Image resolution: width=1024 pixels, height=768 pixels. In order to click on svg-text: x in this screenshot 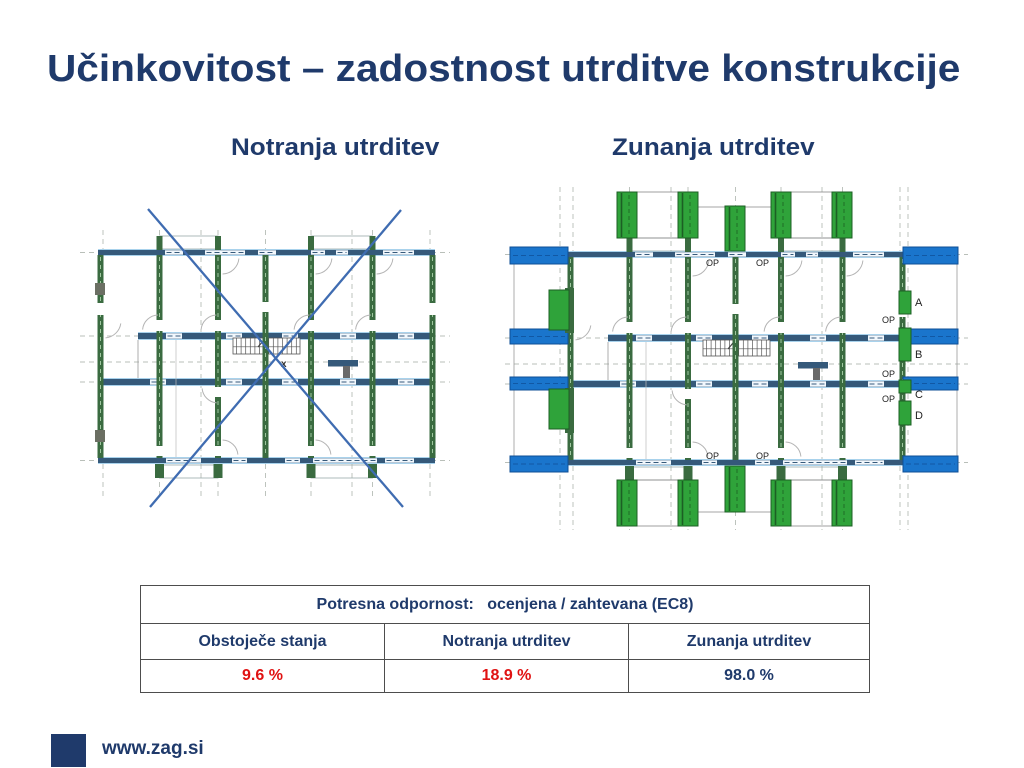, I will do `click(284, 364)`.